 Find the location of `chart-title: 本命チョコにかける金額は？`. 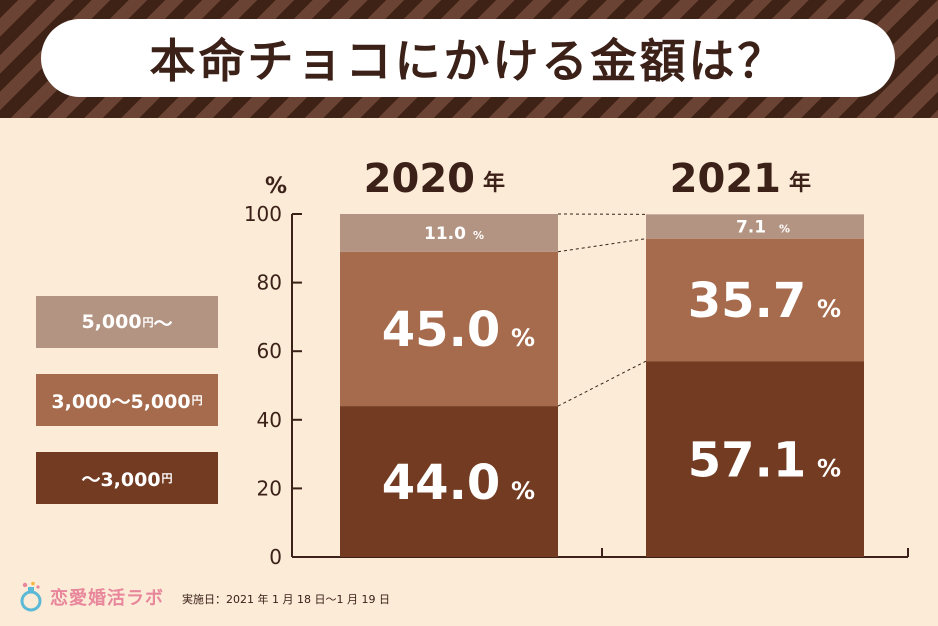

chart-title: 本命チョコにかける金額は？ is located at coordinates (468, 61).